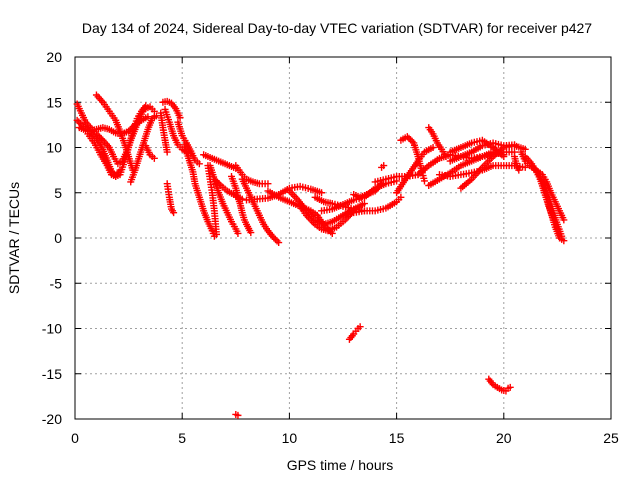 This screenshot has width=640, height=480. Describe the element at coordinates (56, 283) in the screenshot. I see `y-tick-label: -5` at that location.